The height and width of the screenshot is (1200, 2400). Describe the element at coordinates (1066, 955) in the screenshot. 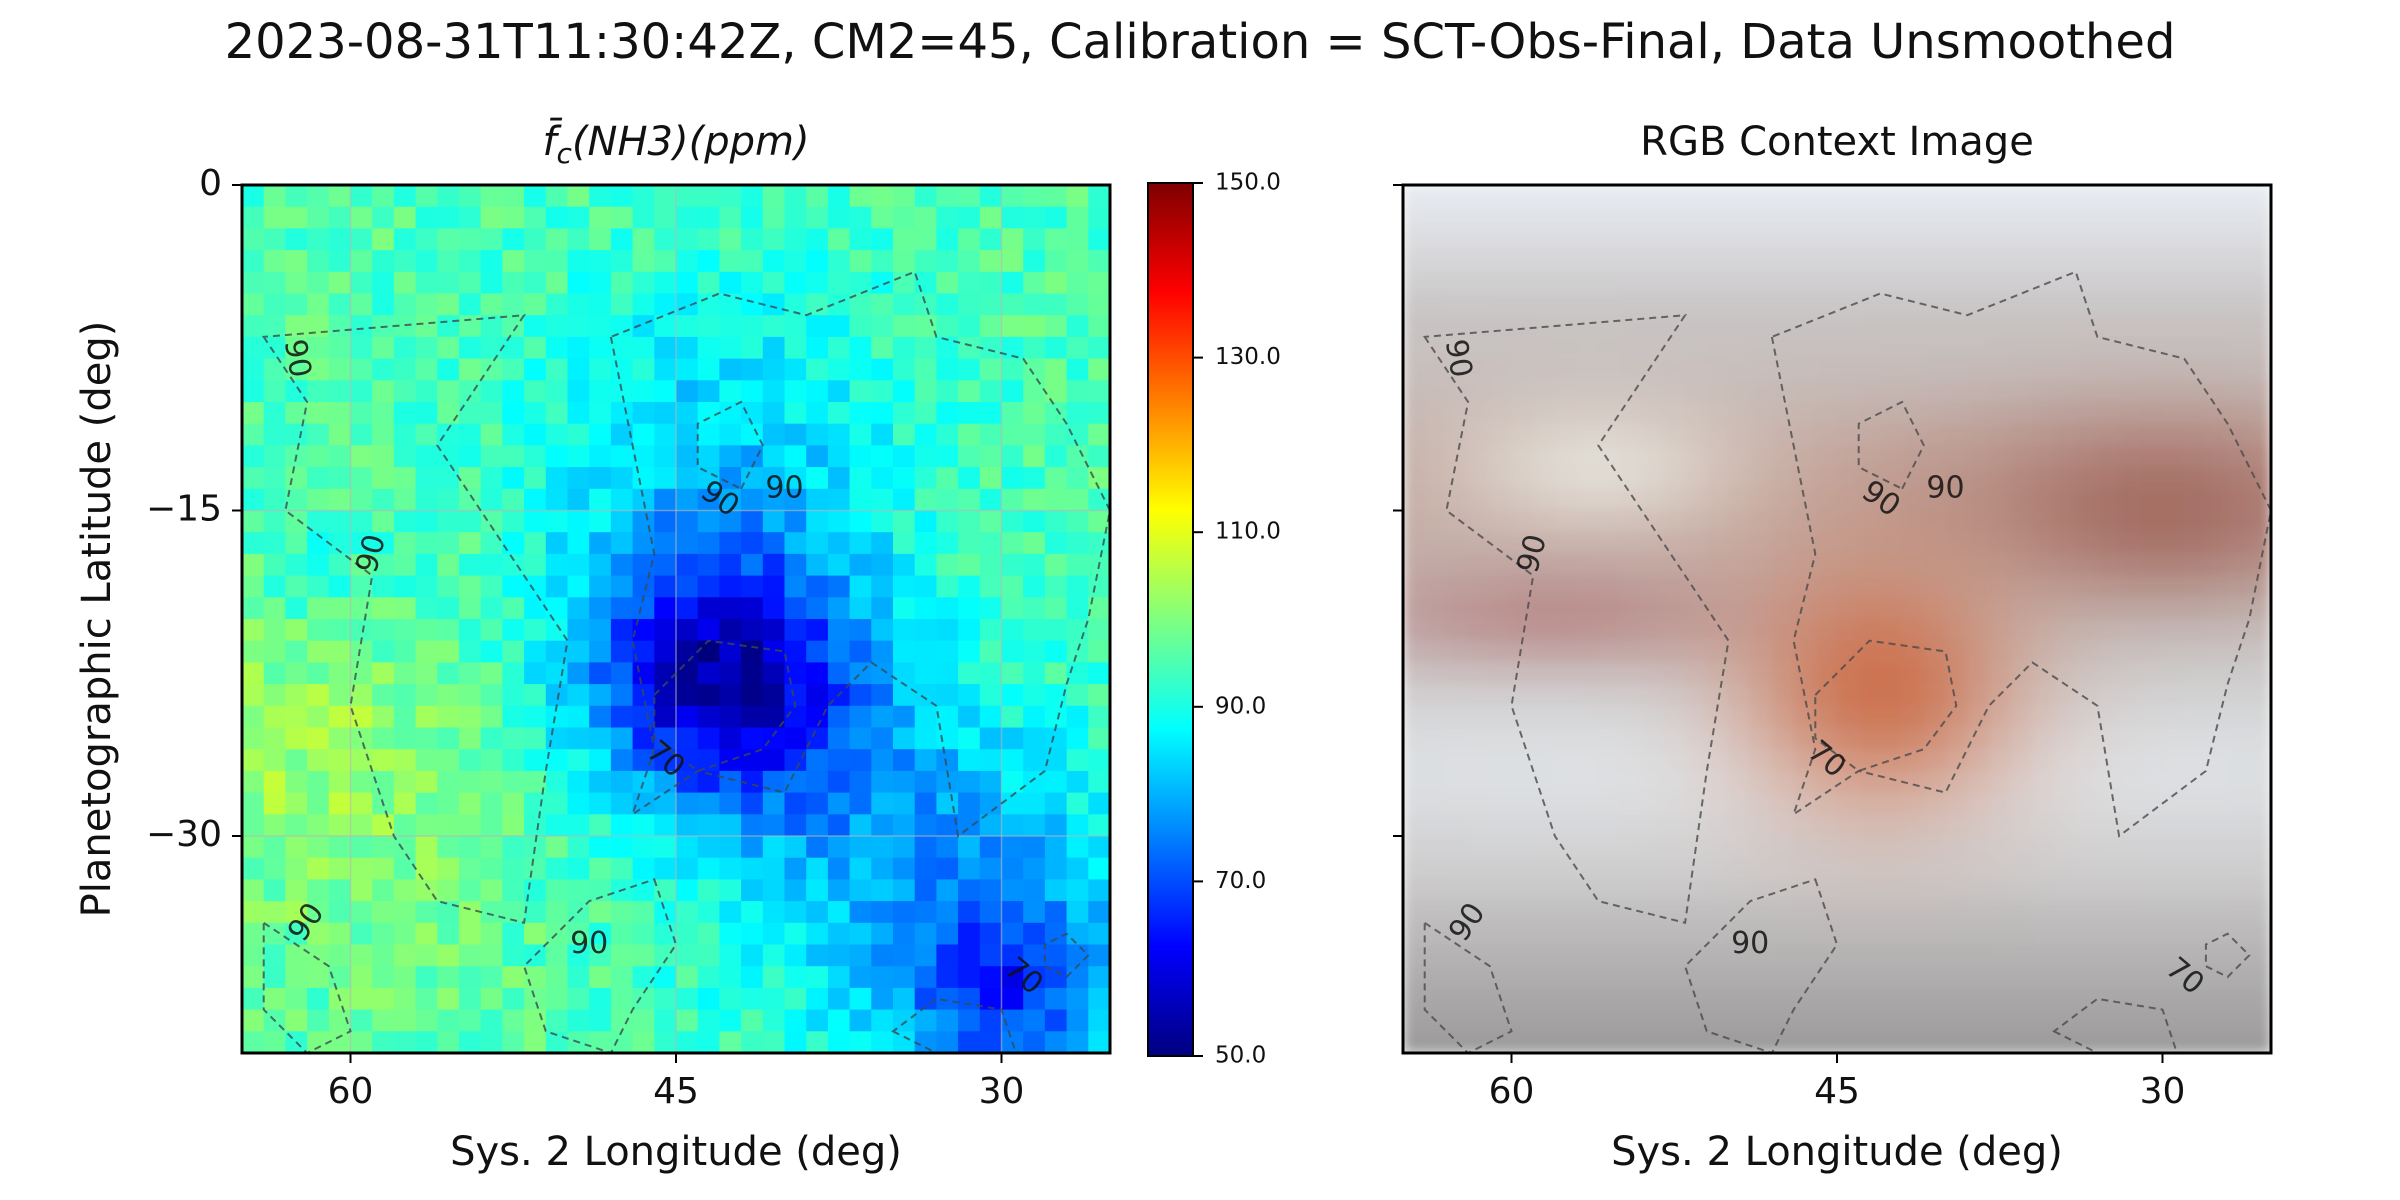

I see `contour-line` at that location.